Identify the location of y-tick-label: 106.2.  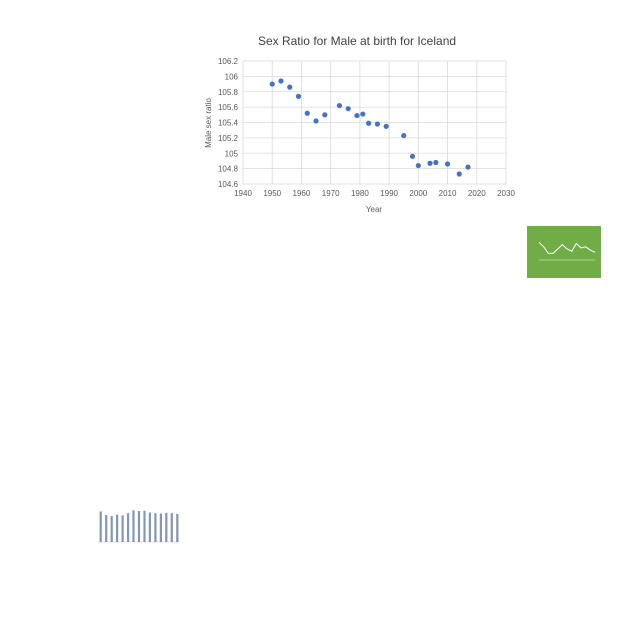
(228, 61).